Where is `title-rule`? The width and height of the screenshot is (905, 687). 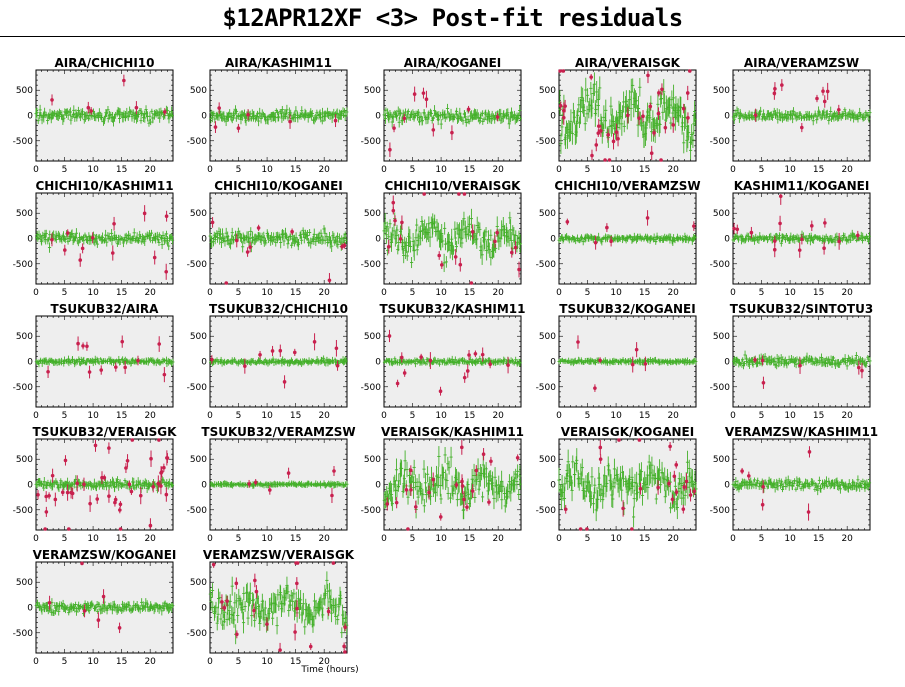 title-rule is located at coordinates (452, 36).